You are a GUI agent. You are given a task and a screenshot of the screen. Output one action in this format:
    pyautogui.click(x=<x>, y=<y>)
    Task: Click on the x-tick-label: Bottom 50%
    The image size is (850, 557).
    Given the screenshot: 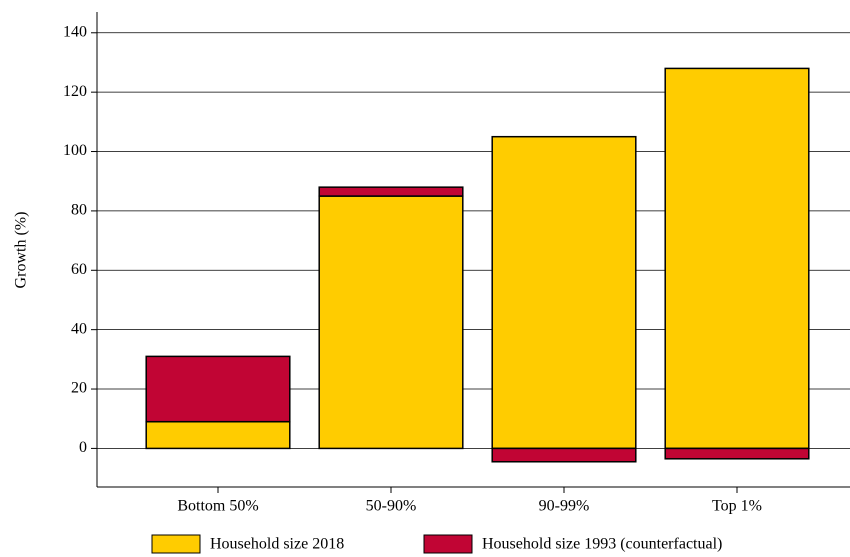 What is the action you would take?
    pyautogui.click(x=217, y=506)
    